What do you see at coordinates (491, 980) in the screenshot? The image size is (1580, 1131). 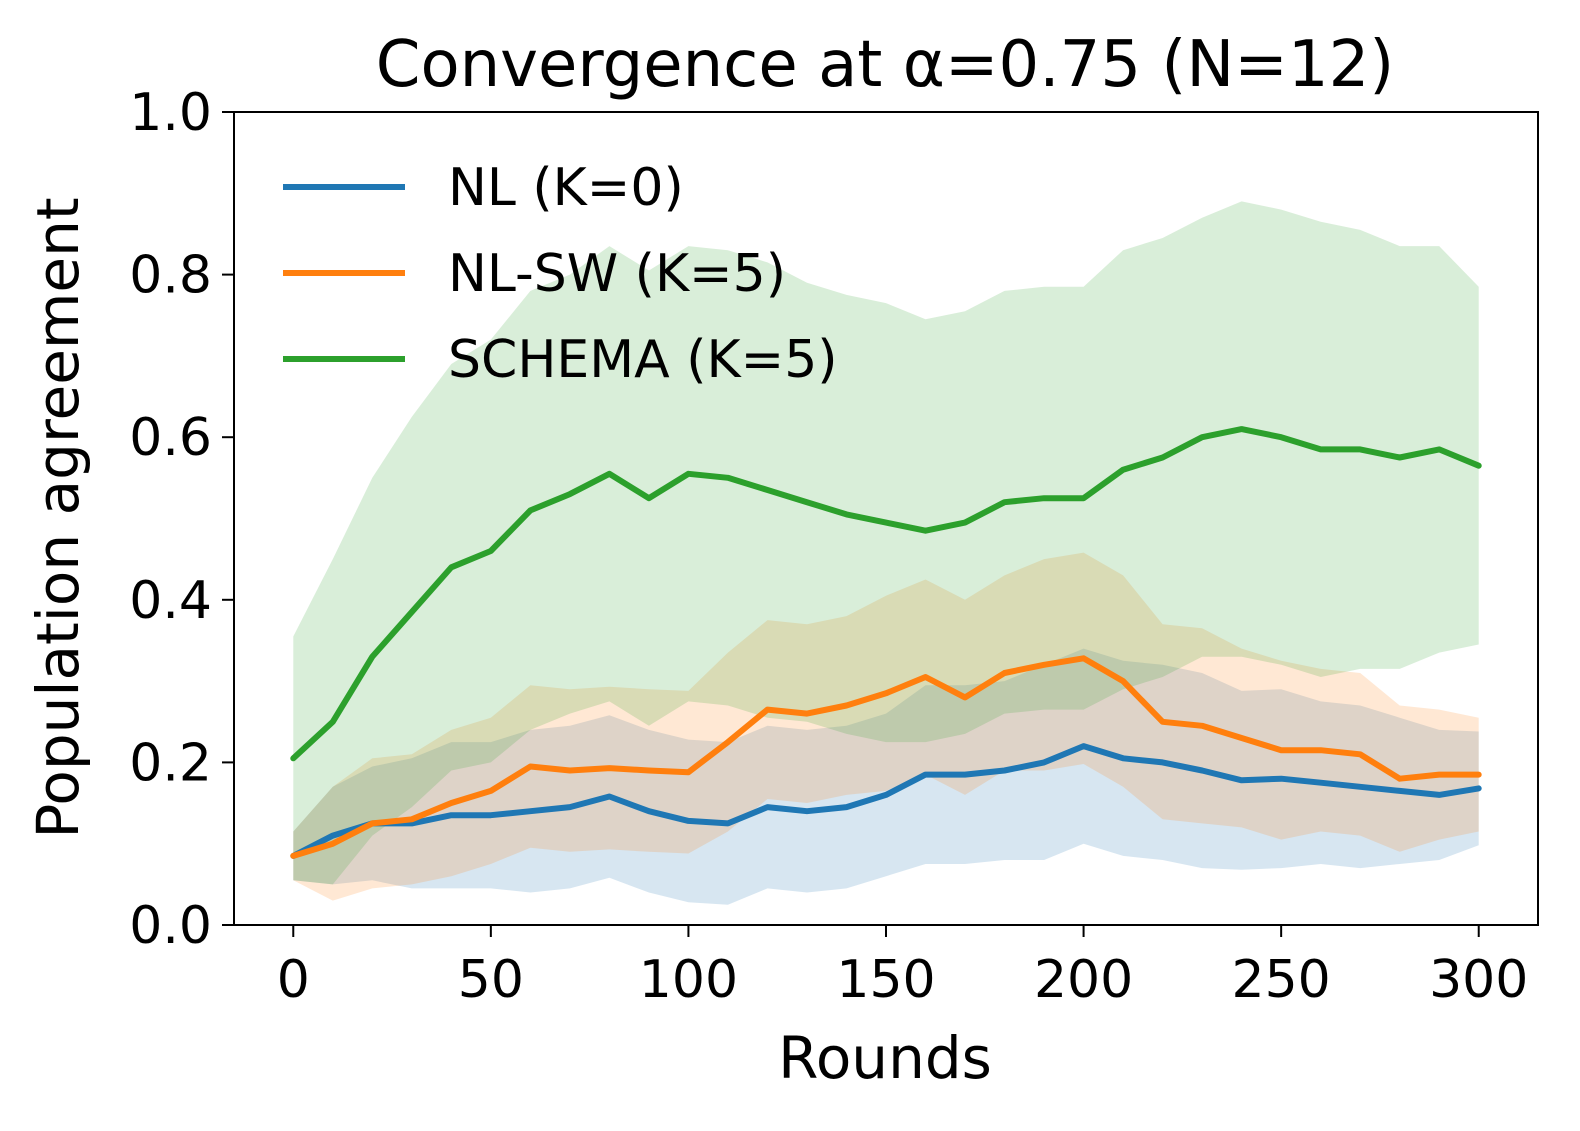 I see `x-tick-label: 50` at bounding box center [491, 980].